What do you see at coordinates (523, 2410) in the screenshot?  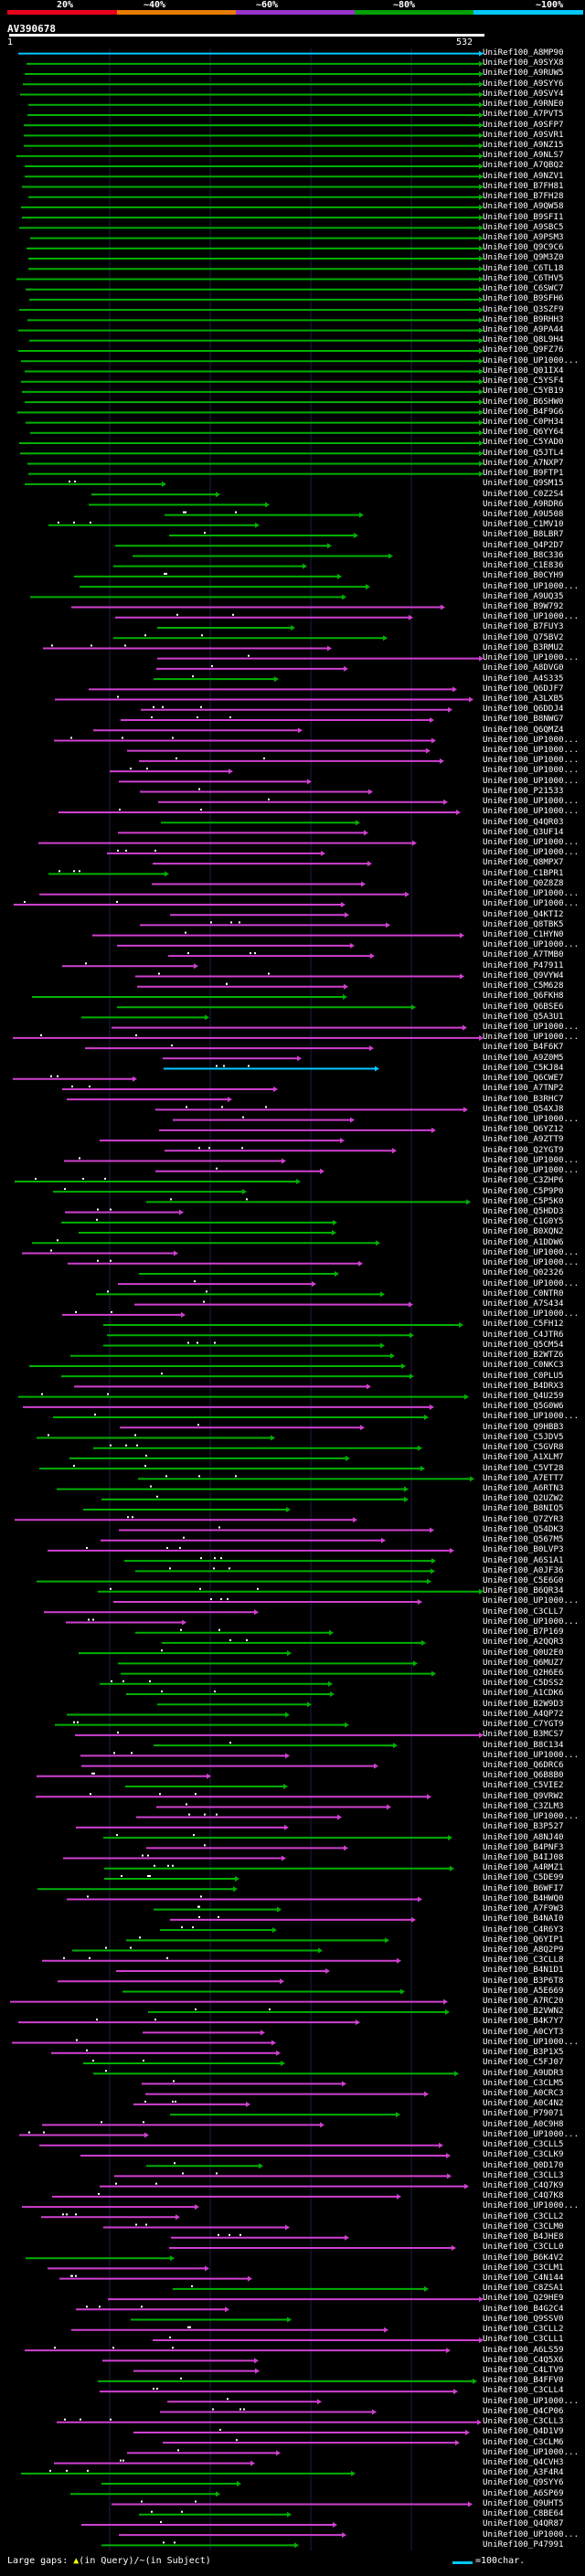 I see `hit-label: UniRef100_Q4CP06` at bounding box center [523, 2410].